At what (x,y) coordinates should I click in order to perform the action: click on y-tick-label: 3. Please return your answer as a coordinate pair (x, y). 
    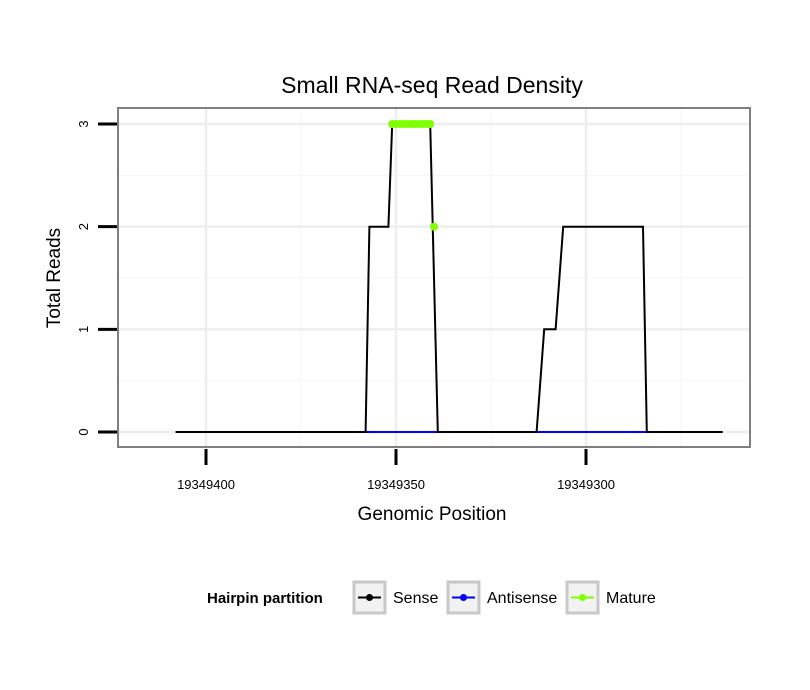
    Looking at the image, I should click on (83, 123).